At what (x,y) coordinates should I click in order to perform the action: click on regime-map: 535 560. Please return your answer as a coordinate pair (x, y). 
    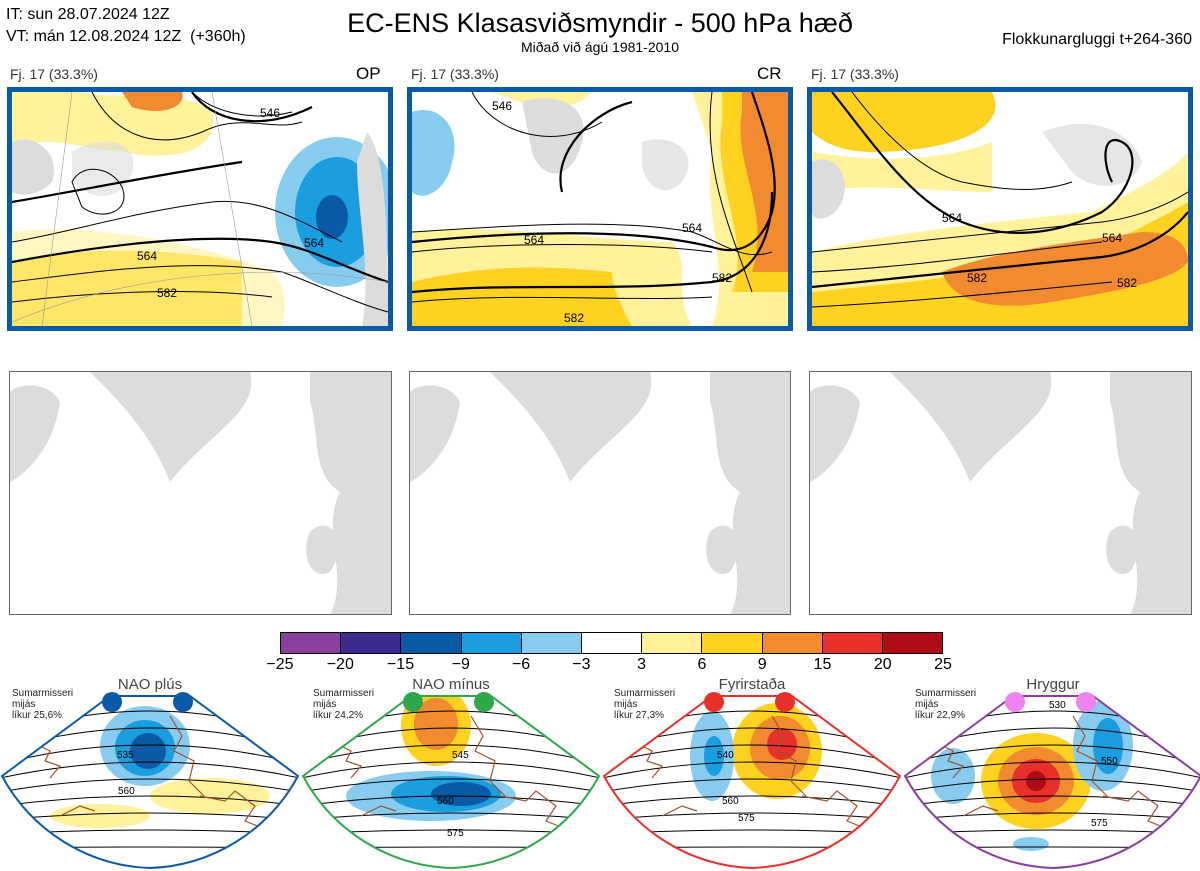
    Looking at the image, I should click on (150, 781).